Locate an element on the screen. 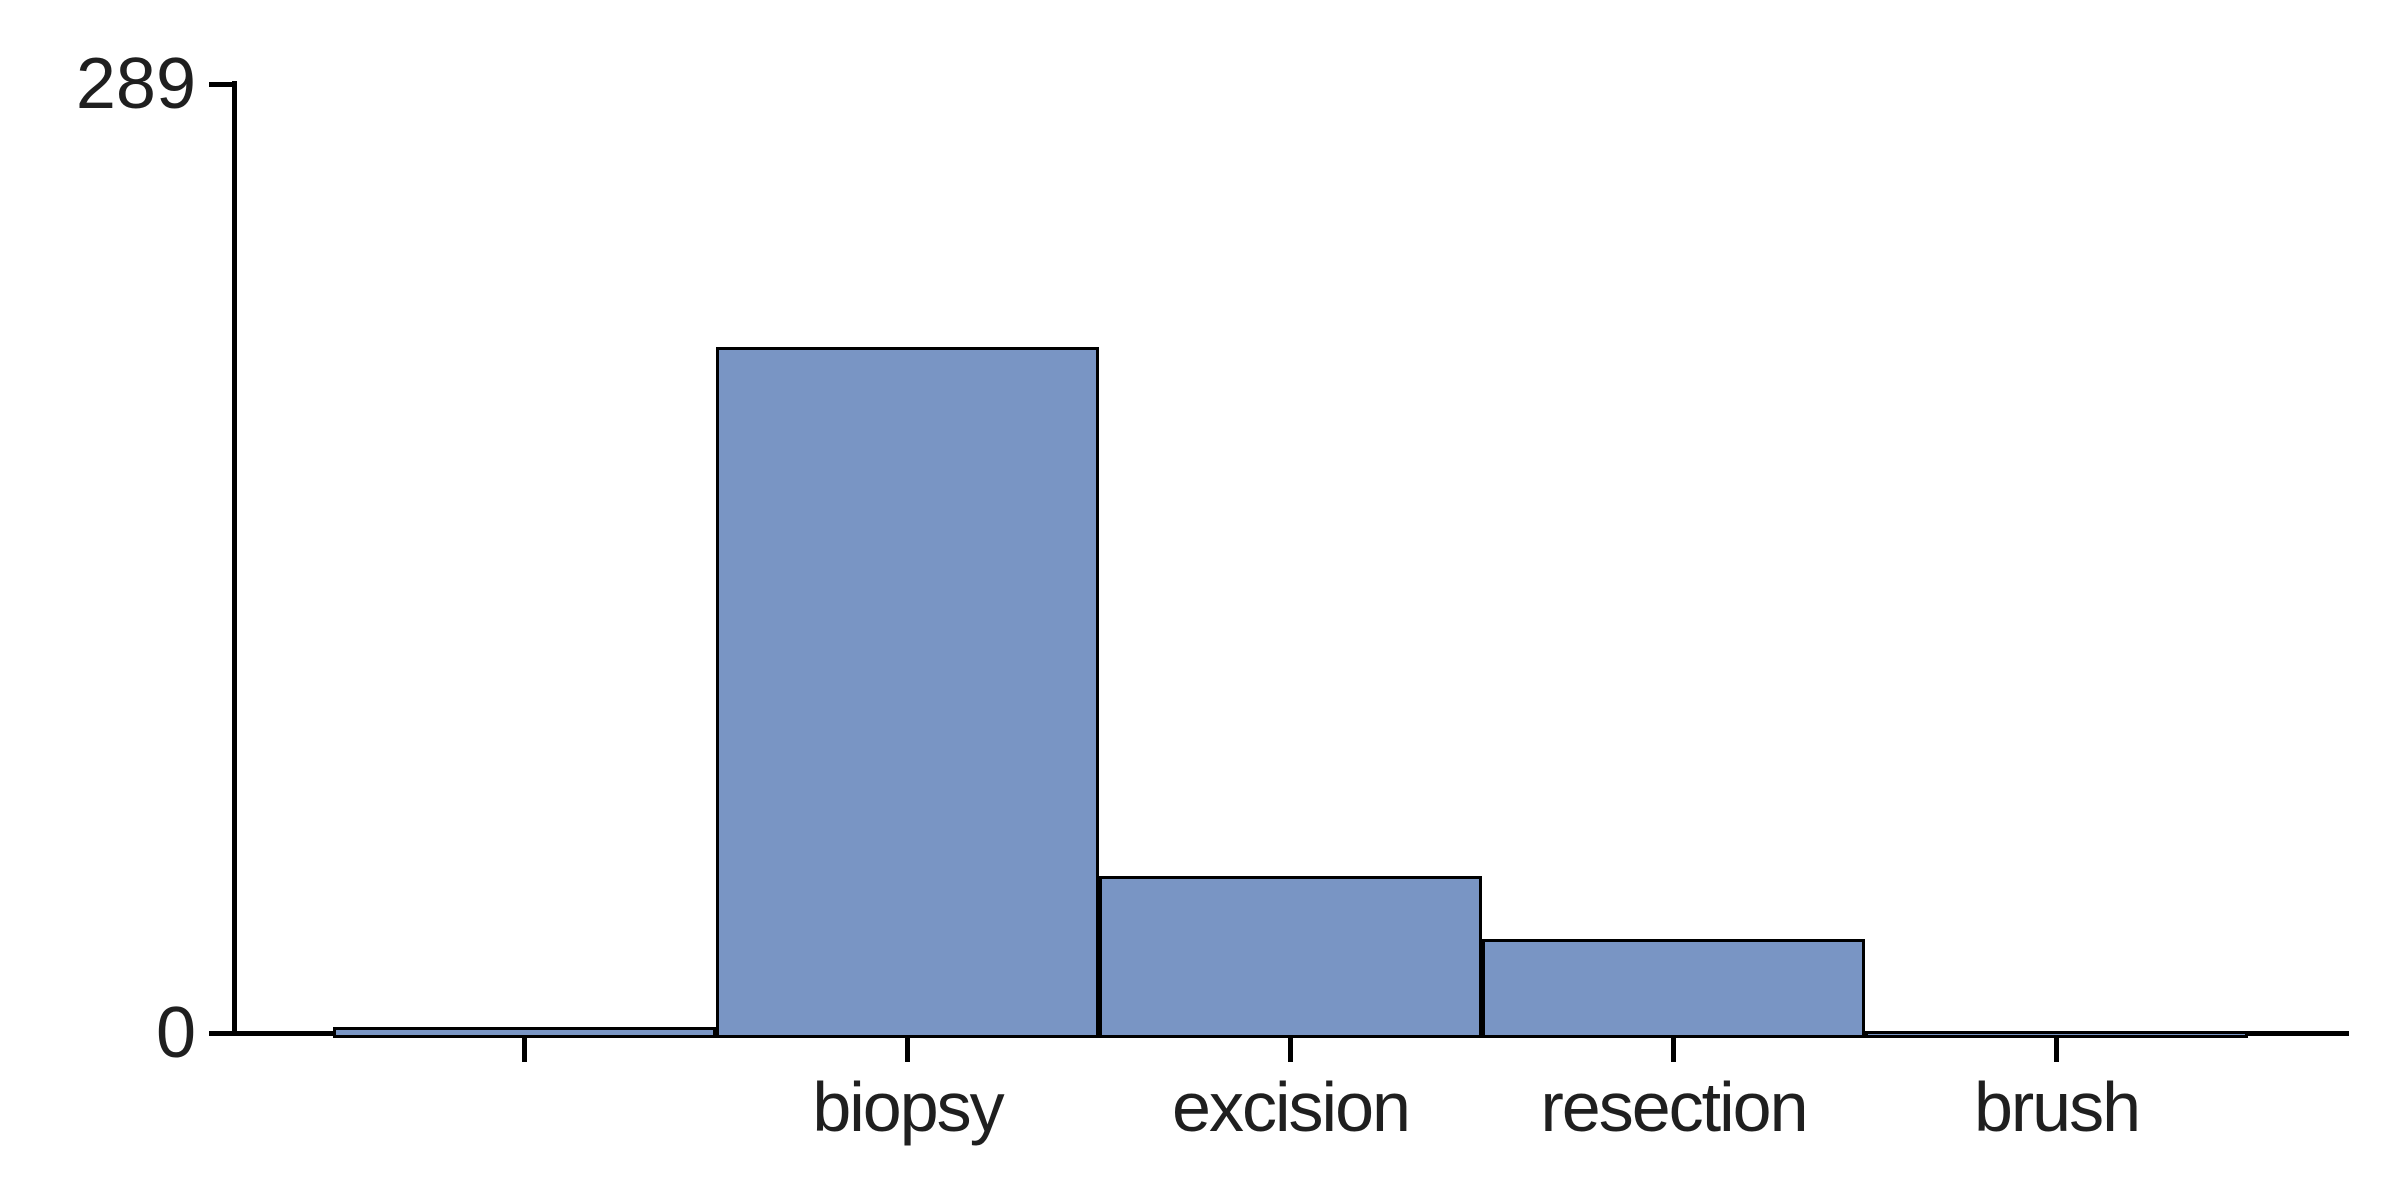 This screenshot has height=1200, width=2400. x-axis-tick-excision is located at coordinates (1290, 1049).